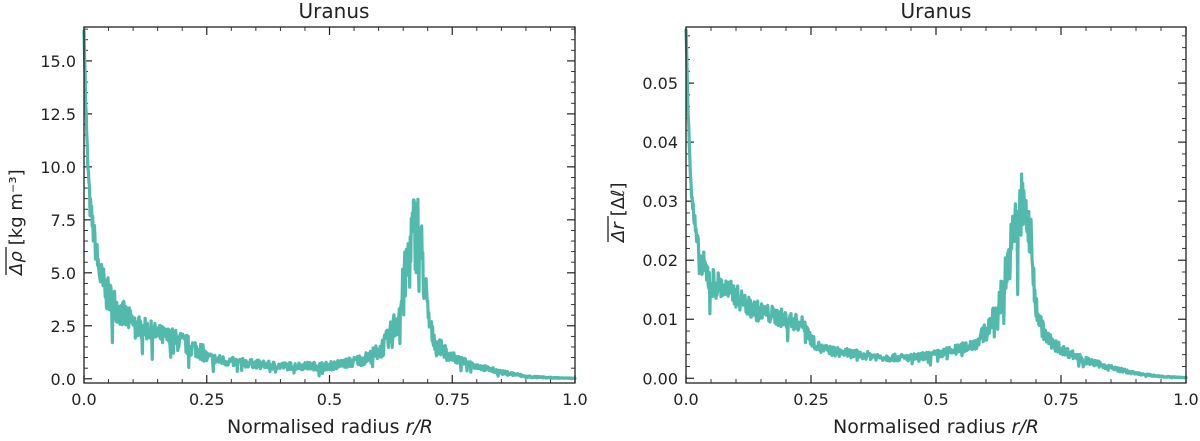 This screenshot has width=1200, height=441. I want to click on radius-panel-x-axis-label: Normalised radius r/R, so click(936, 427).